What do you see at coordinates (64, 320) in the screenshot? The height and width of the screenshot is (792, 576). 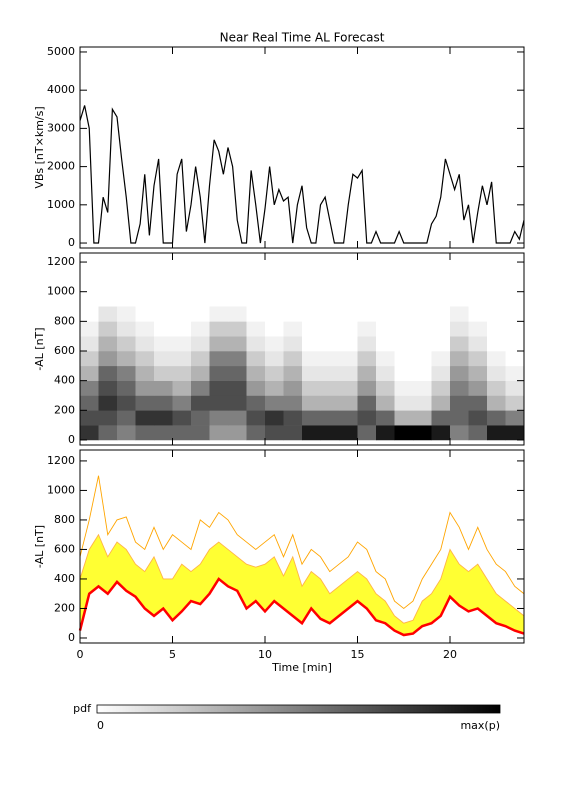 I see `y-tick-label: 800` at bounding box center [64, 320].